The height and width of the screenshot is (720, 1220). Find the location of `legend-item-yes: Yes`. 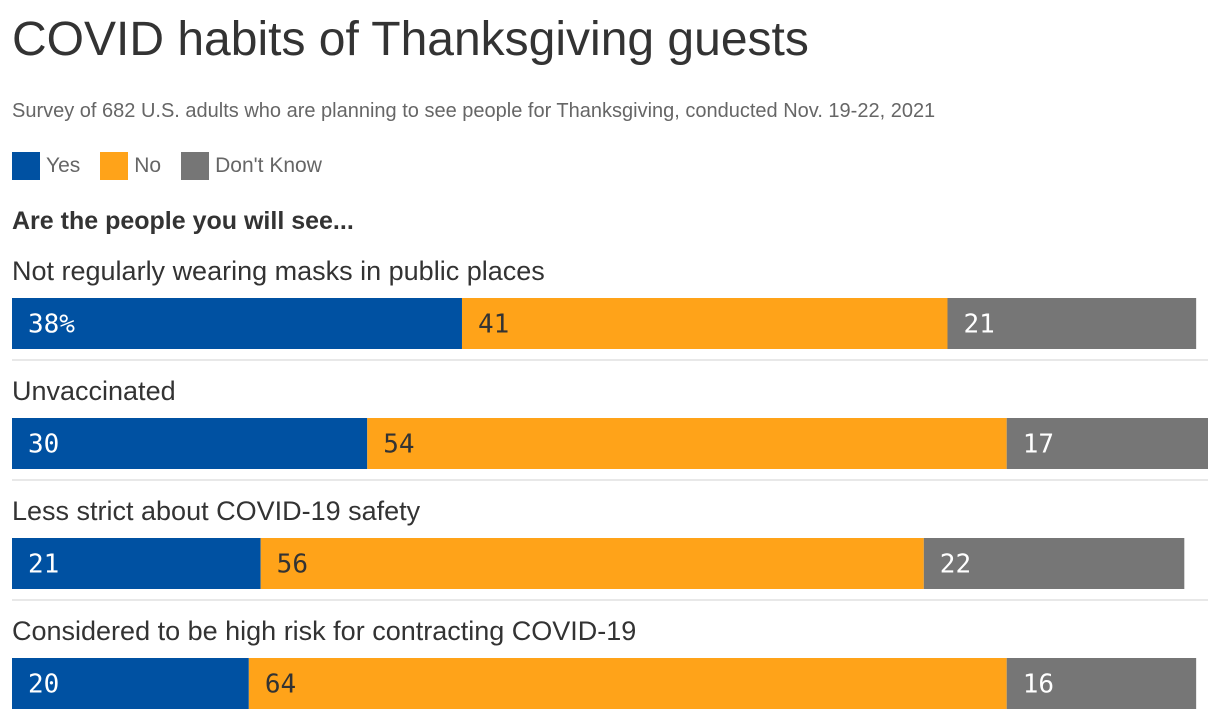

legend-item-yes: Yes is located at coordinates (46, 166).